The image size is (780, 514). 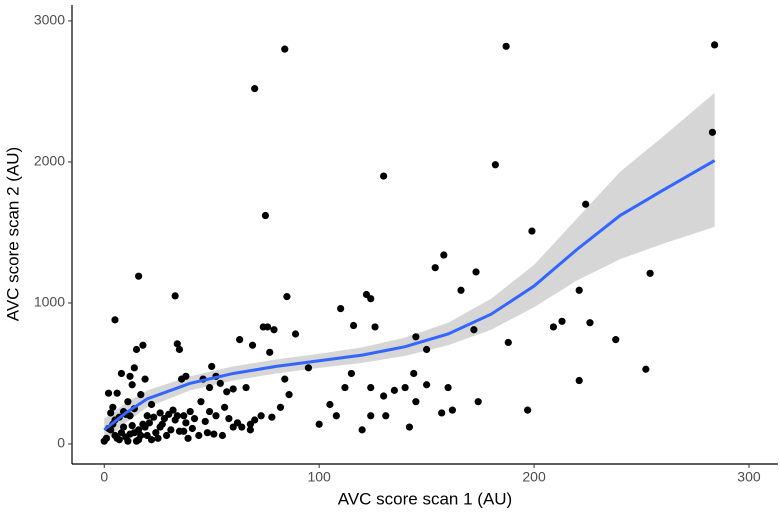 I want to click on y-tick-label: 3000, so click(x=49, y=20).